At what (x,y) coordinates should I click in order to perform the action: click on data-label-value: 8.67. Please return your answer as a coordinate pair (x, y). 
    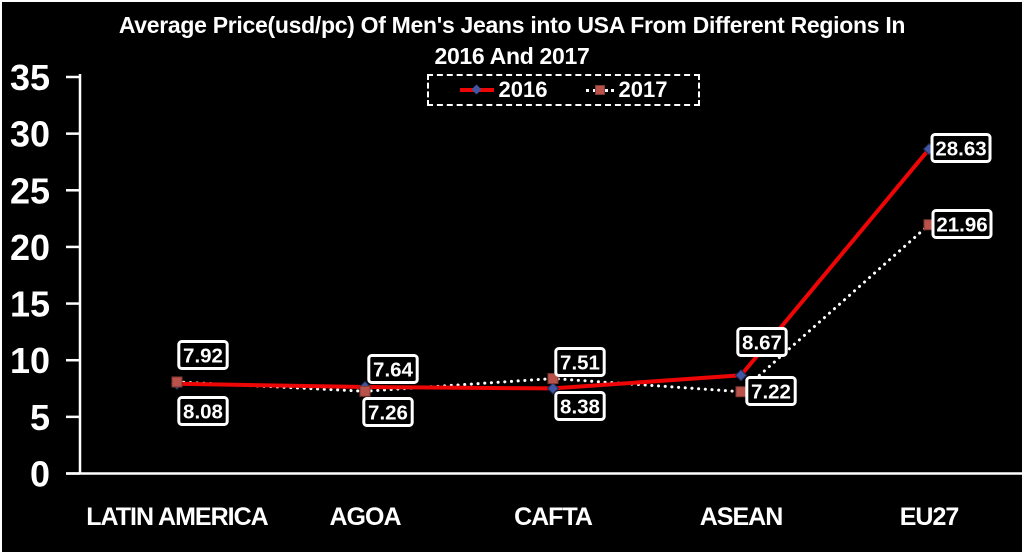
    Looking at the image, I should click on (762, 343).